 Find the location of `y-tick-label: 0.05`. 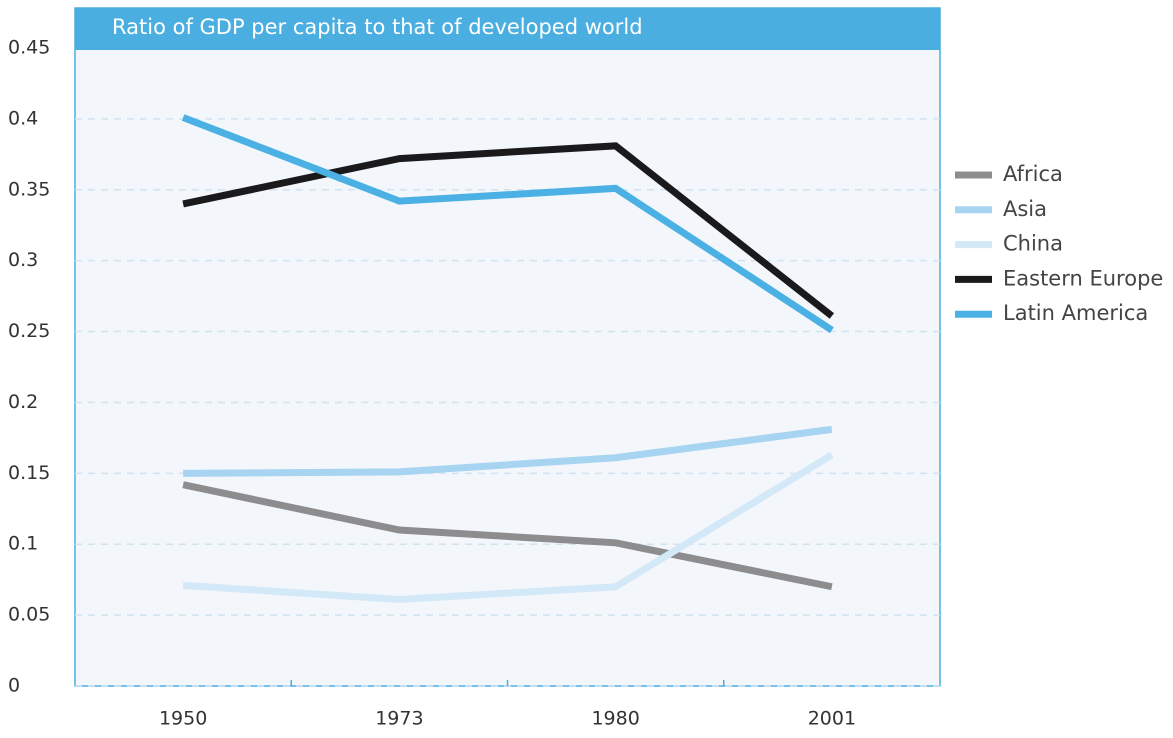

y-tick-label: 0.05 is located at coordinates (29, 615).